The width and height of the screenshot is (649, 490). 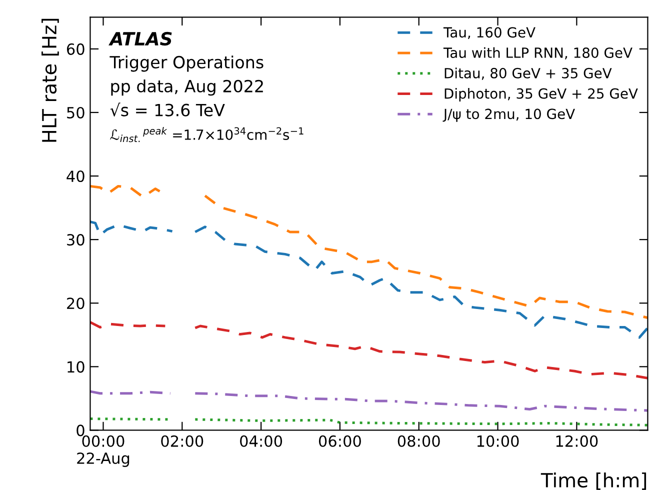 I want to click on annotation: ATLAS, so click(x=140, y=39).